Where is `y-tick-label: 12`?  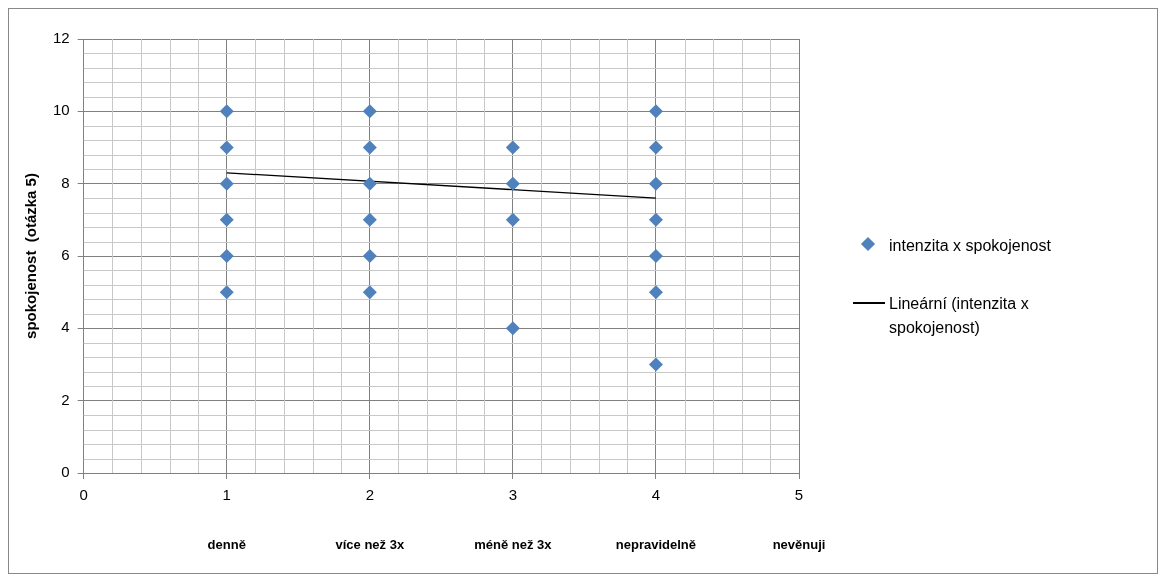 y-tick-label: 12 is located at coordinates (61, 38).